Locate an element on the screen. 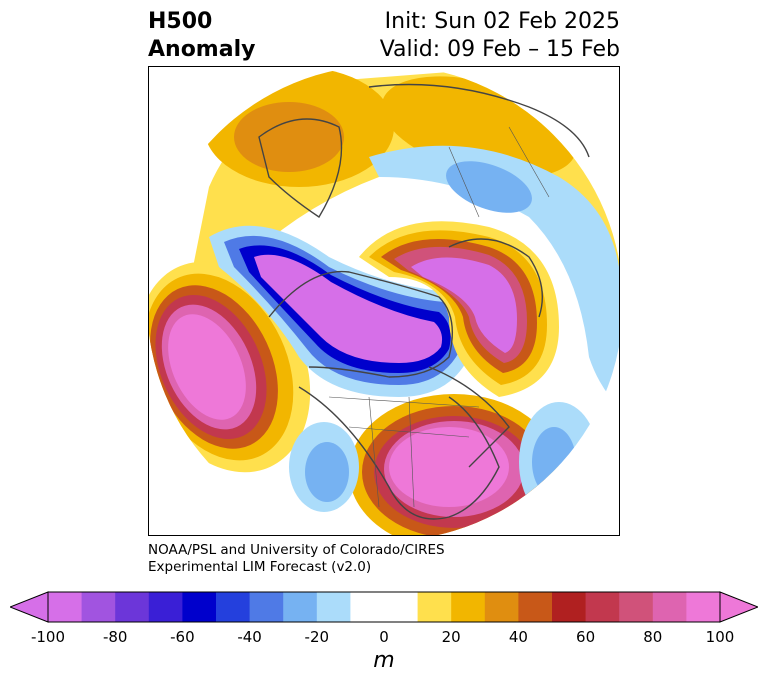  title-variable: H500 is located at coordinates (180, 21).